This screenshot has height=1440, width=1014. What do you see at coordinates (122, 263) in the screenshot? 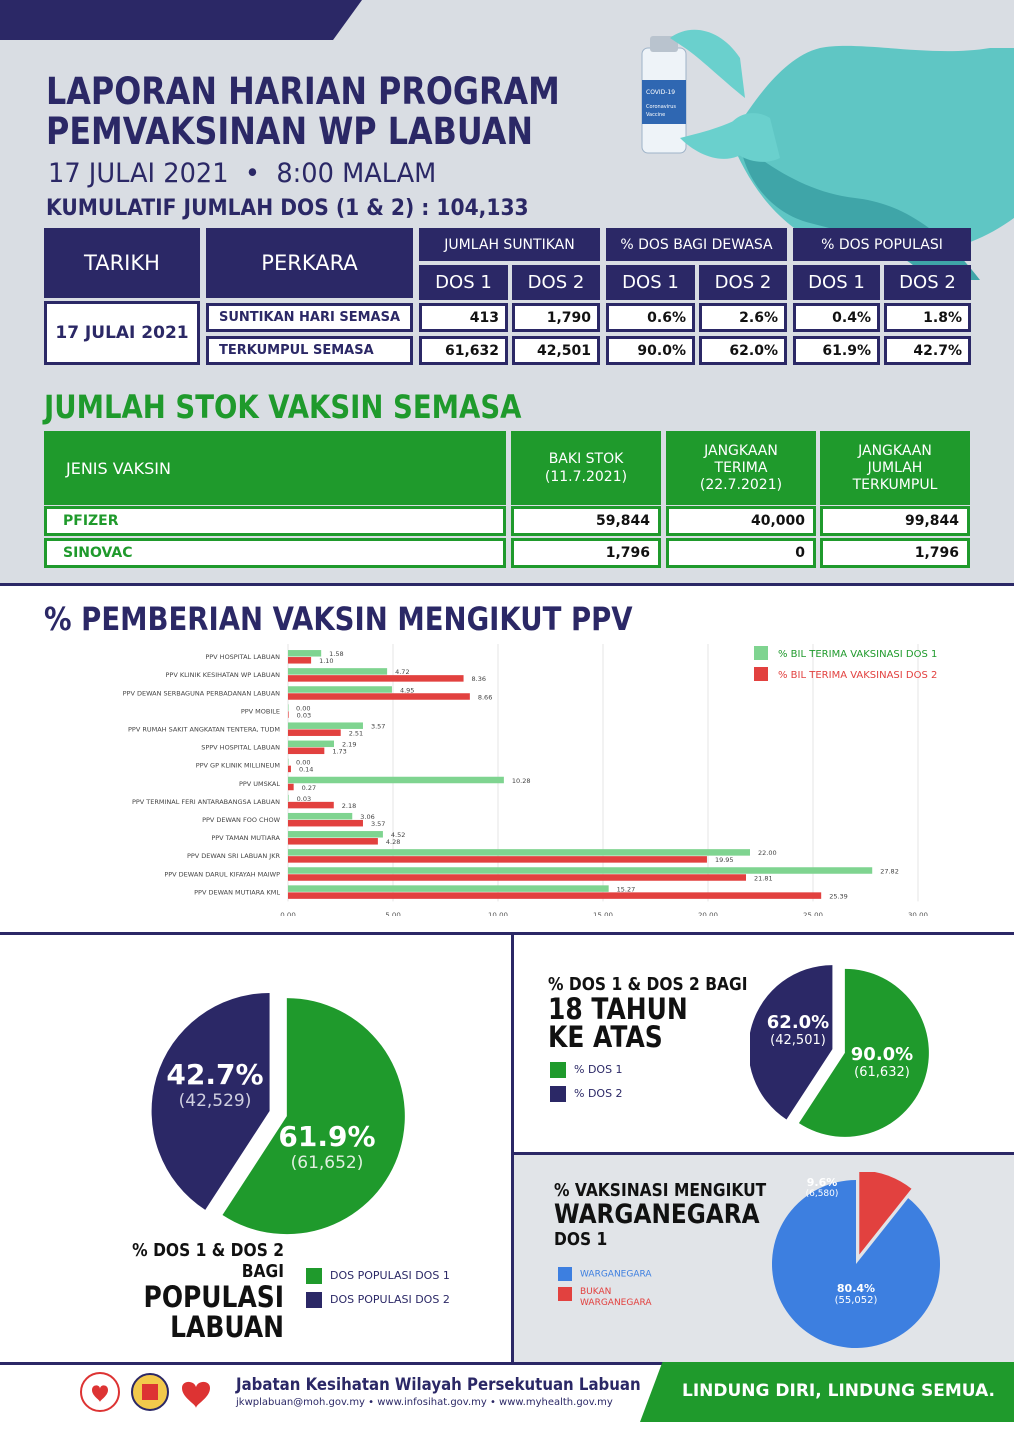
I see `tarikh-header: TARIKH` at bounding box center [122, 263].